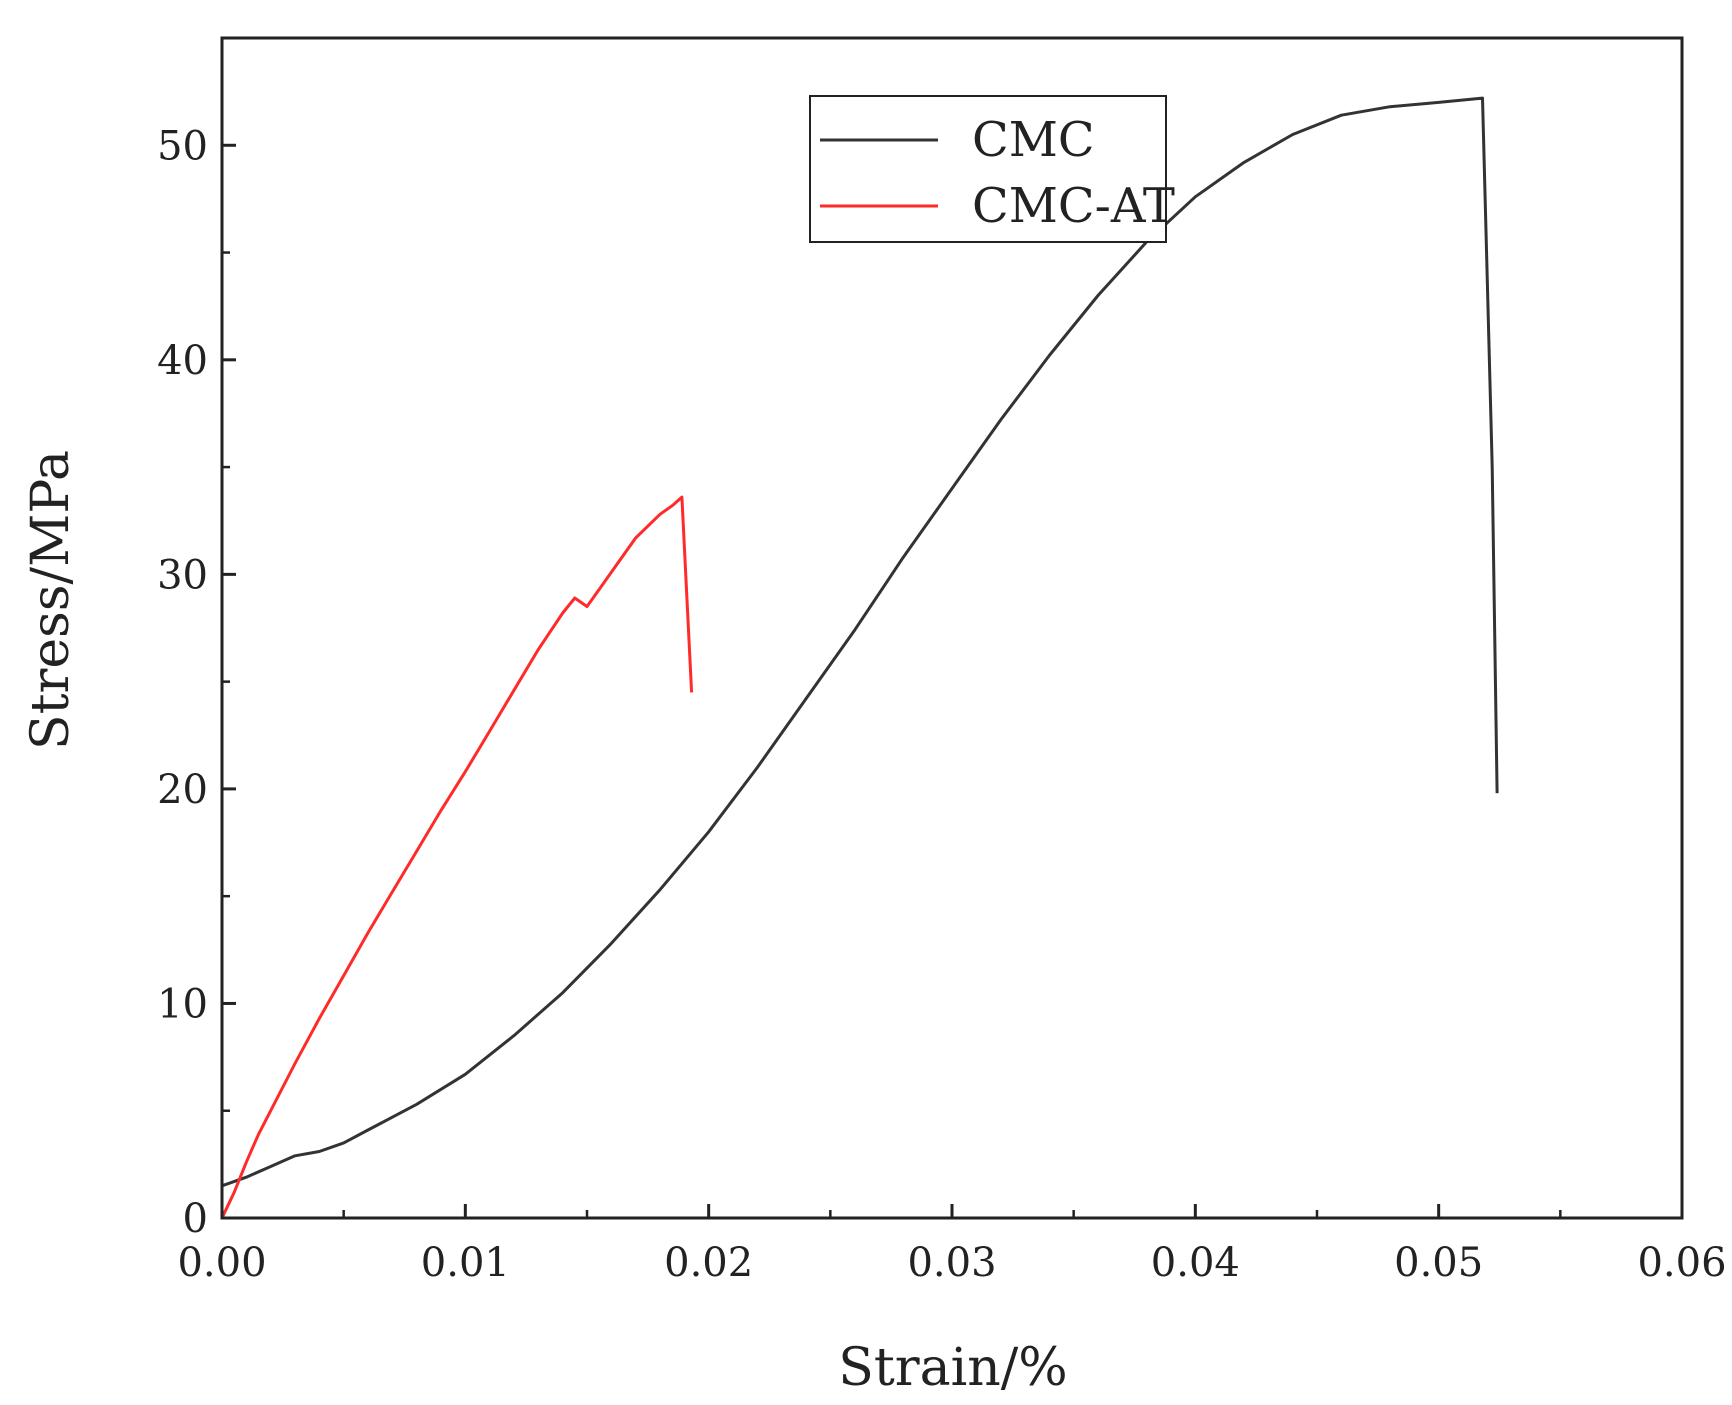  What do you see at coordinates (465, 1263) in the screenshot?
I see `x-tick-label: 0.01` at bounding box center [465, 1263].